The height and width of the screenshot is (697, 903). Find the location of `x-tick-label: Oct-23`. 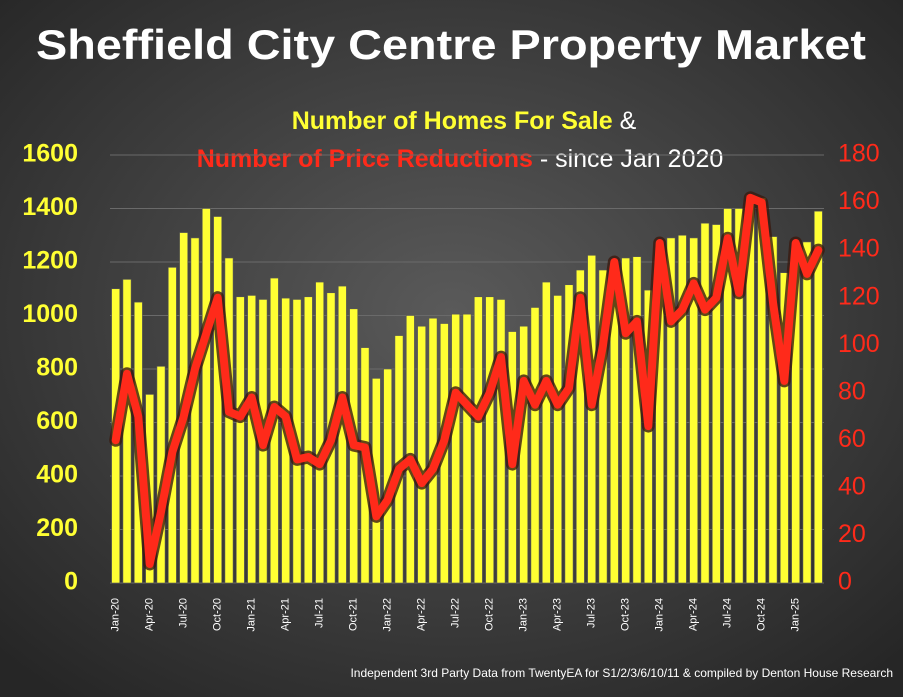

x-tick-label: Oct-23 is located at coordinates (626, 614).